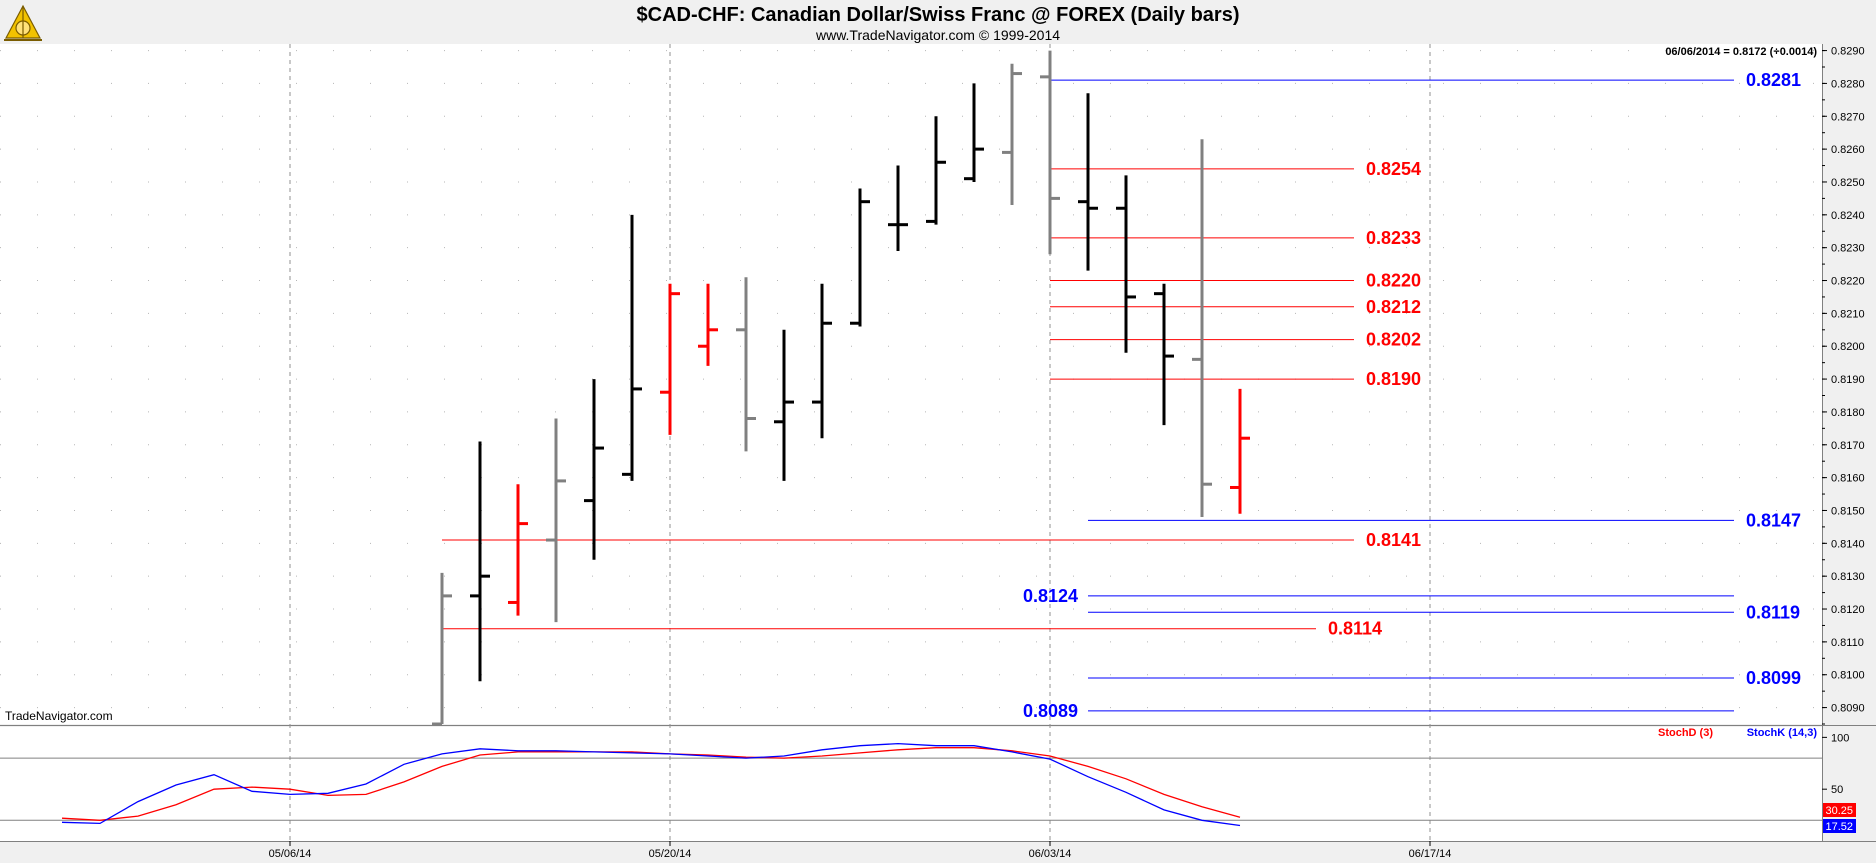 The image size is (1876, 863). Describe the element at coordinates (1848, 314) in the screenshot. I see `price-tick-label: 0.8210` at that location.